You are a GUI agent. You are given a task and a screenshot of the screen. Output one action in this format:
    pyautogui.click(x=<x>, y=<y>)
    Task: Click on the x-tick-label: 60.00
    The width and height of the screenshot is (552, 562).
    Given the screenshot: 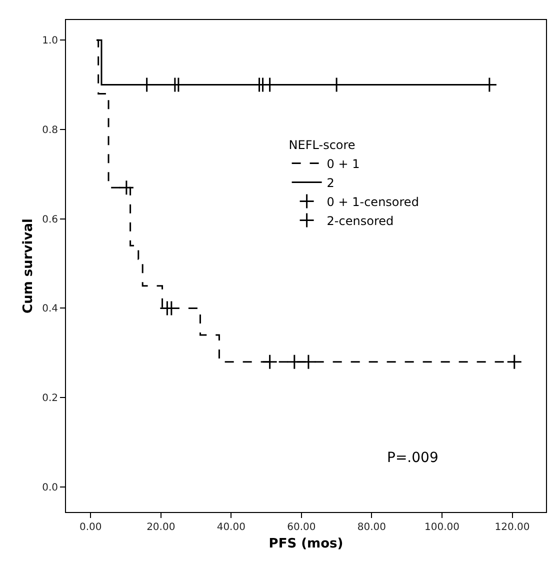 What is the action you would take?
    pyautogui.click(x=301, y=527)
    